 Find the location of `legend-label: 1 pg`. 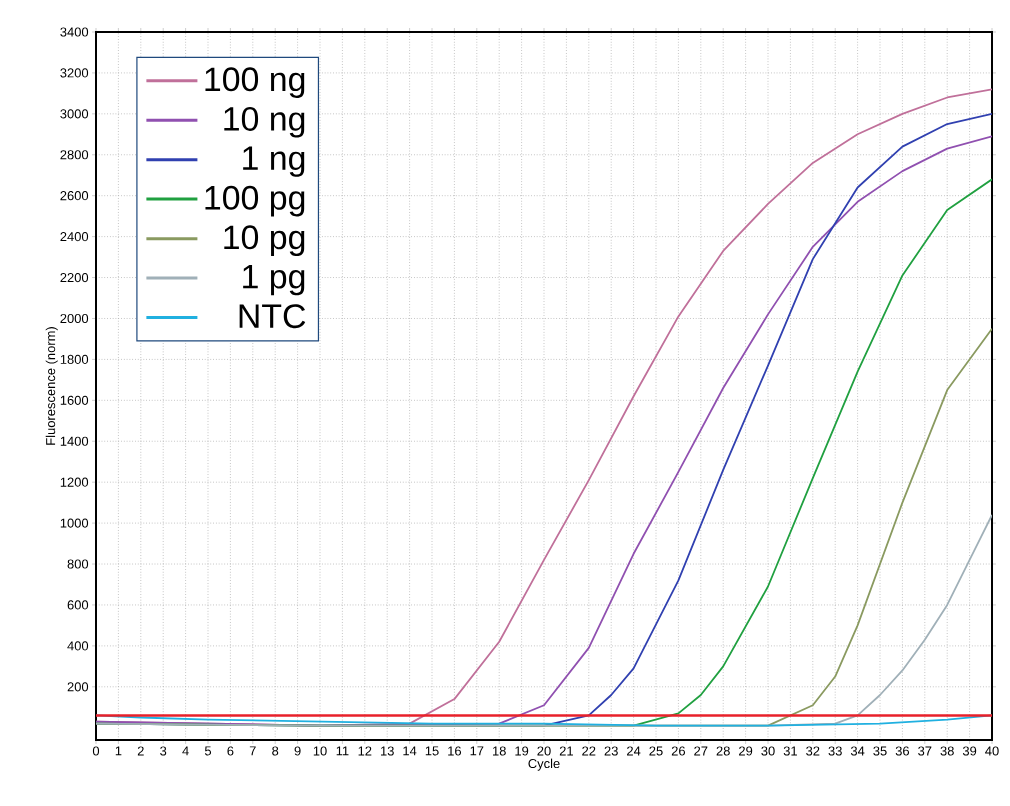

legend-label: 1 pg is located at coordinates (274, 280).